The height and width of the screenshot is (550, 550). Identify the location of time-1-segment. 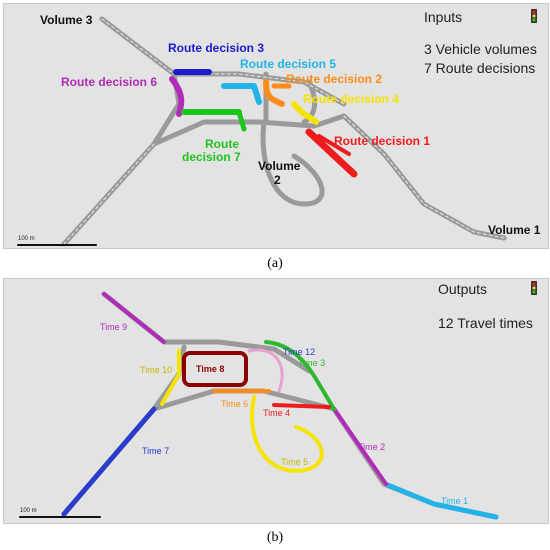
(442, 501).